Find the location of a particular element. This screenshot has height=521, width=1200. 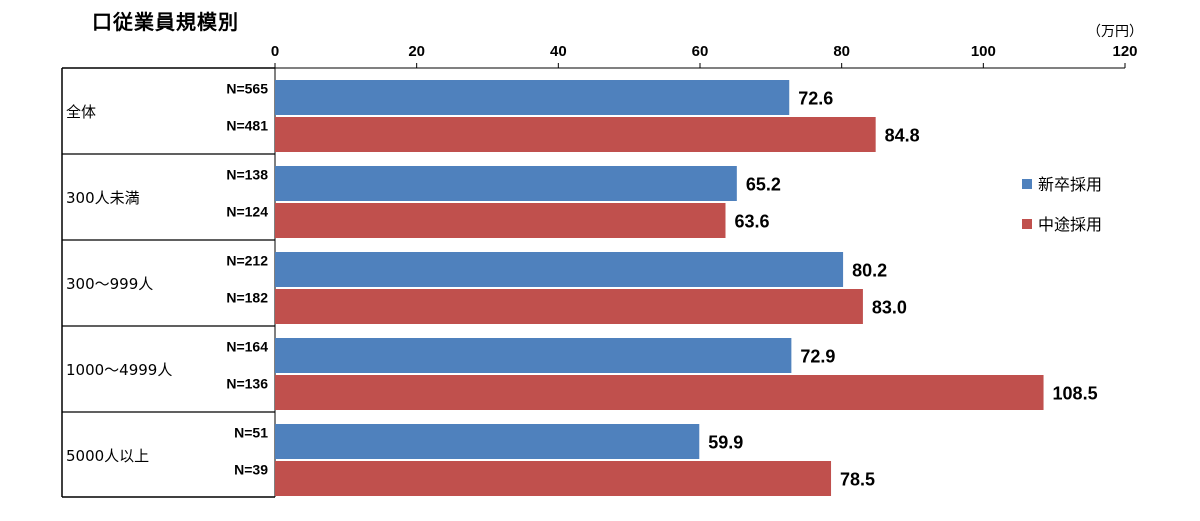

sample-size-label: N=124 is located at coordinates (247, 212).